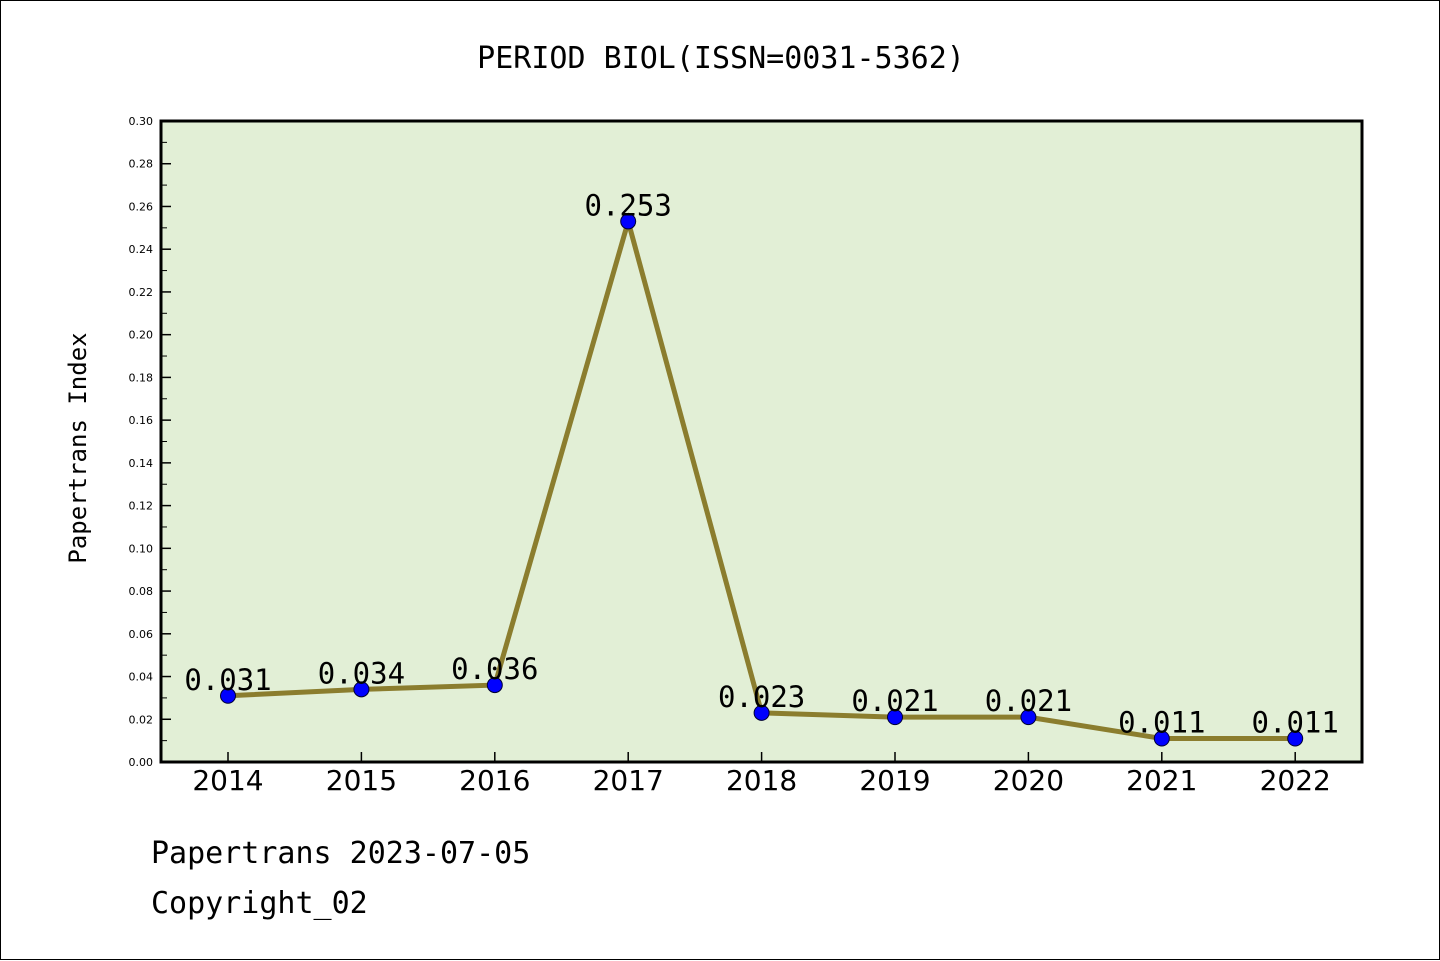 The width and height of the screenshot is (1440, 961). What do you see at coordinates (141, 634) in the screenshot?
I see `y-tick-label: 0.06` at bounding box center [141, 634].